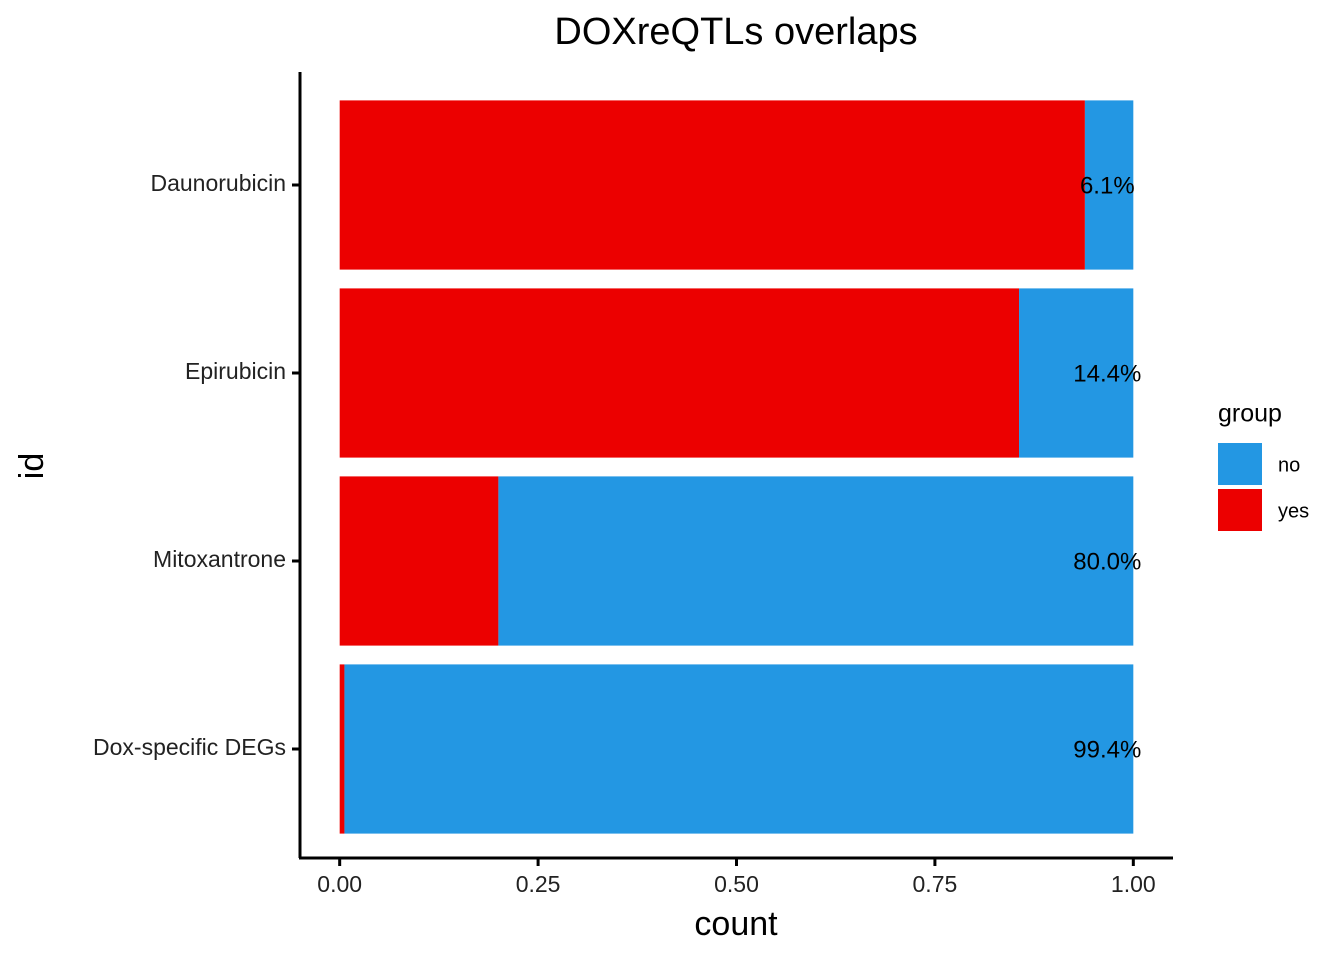 The height and width of the screenshot is (960, 1344). I want to click on legend-label: no, so click(1289, 465).